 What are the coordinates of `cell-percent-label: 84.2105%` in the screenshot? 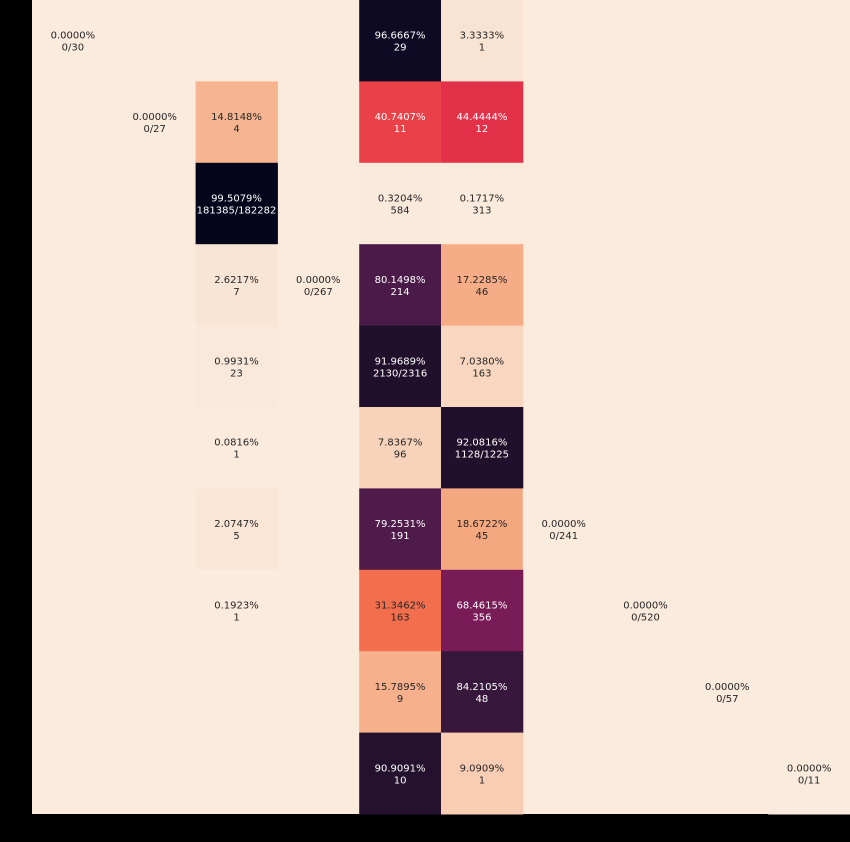 It's located at (481, 687).